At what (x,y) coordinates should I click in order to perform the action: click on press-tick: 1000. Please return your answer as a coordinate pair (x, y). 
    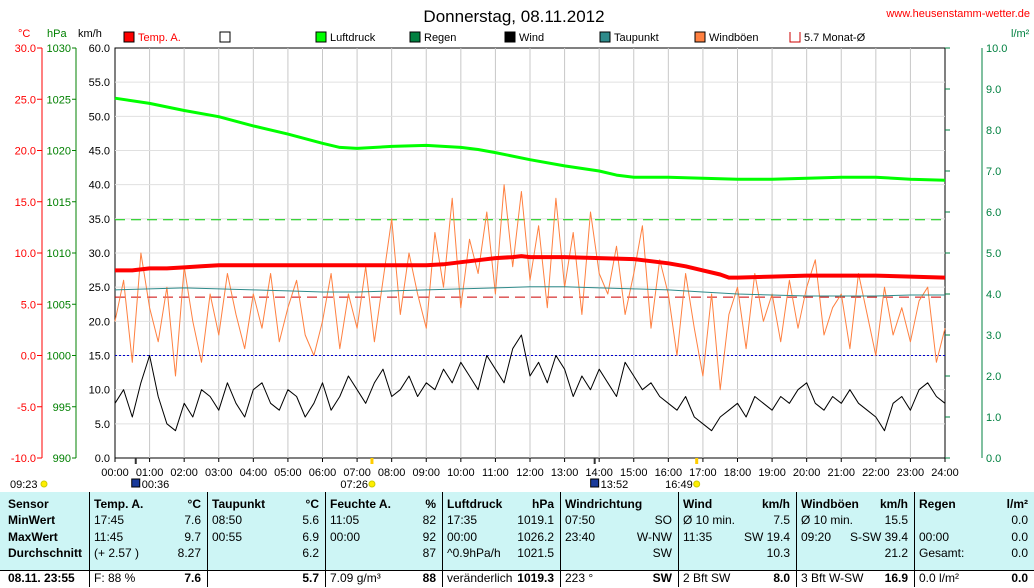
    Looking at the image, I should click on (59, 357).